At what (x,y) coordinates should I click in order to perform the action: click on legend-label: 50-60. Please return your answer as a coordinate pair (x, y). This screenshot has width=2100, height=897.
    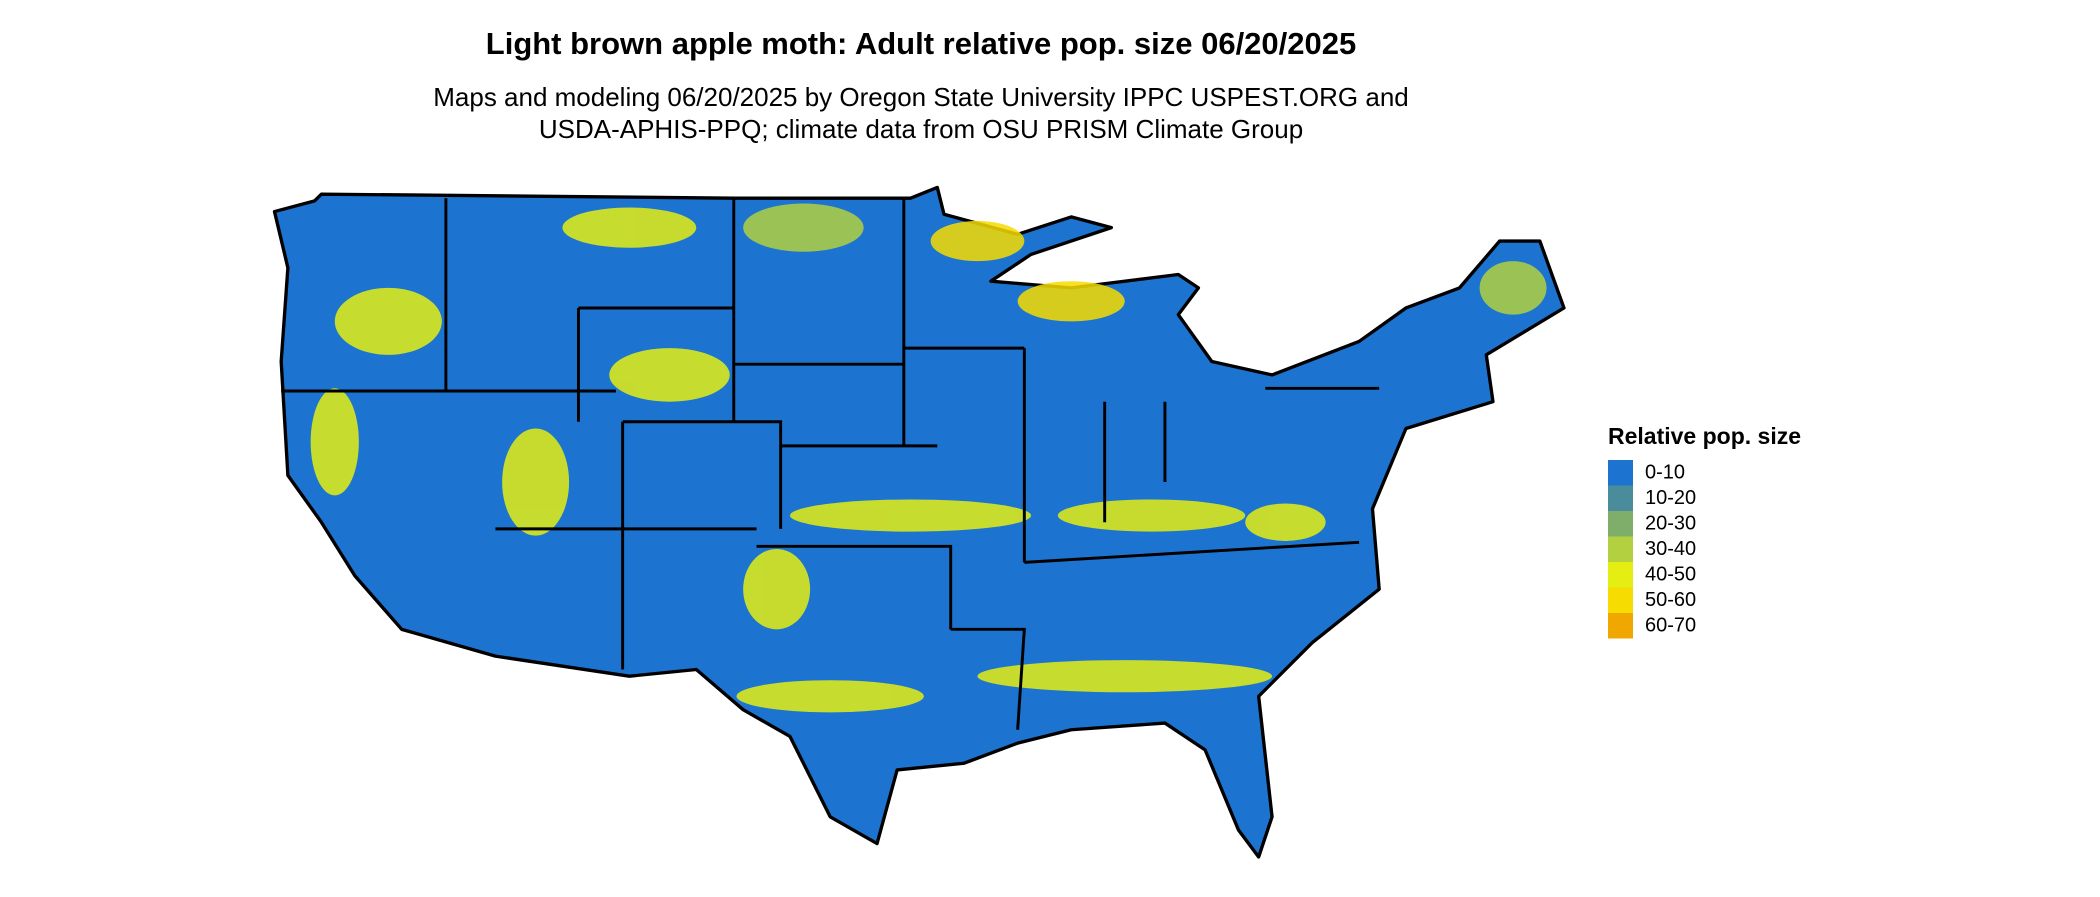
    Looking at the image, I should click on (1670, 600).